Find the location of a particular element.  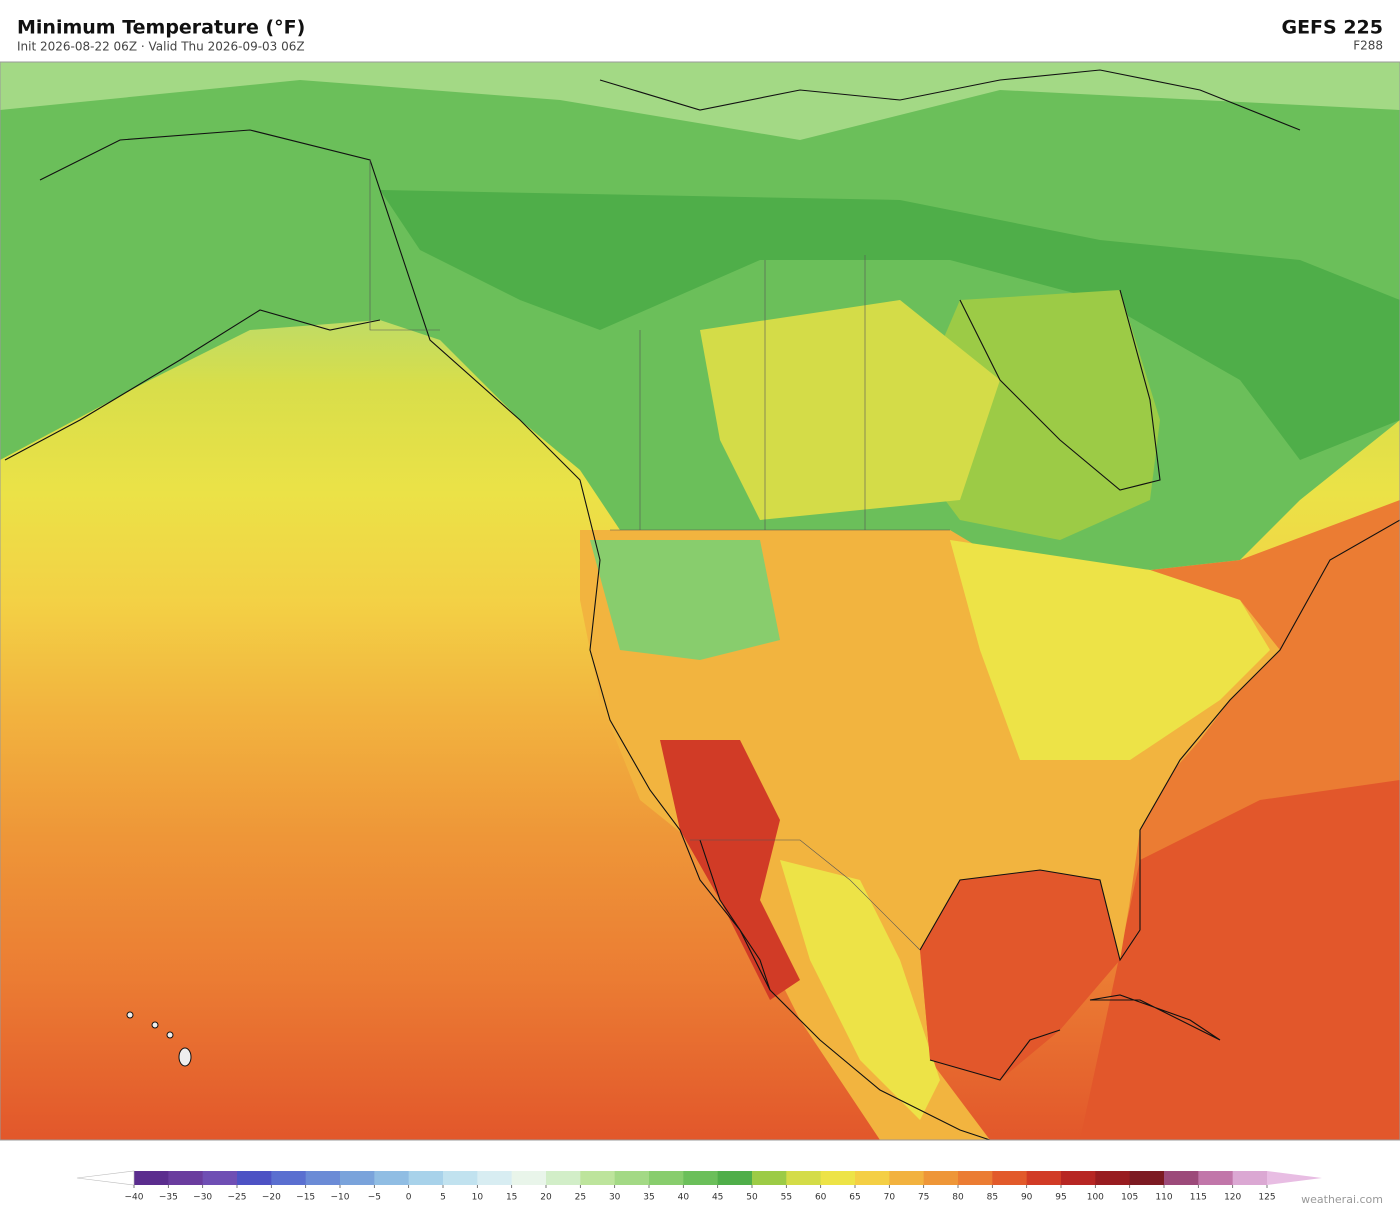

gulf-field is located at coordinates (1020, 975).